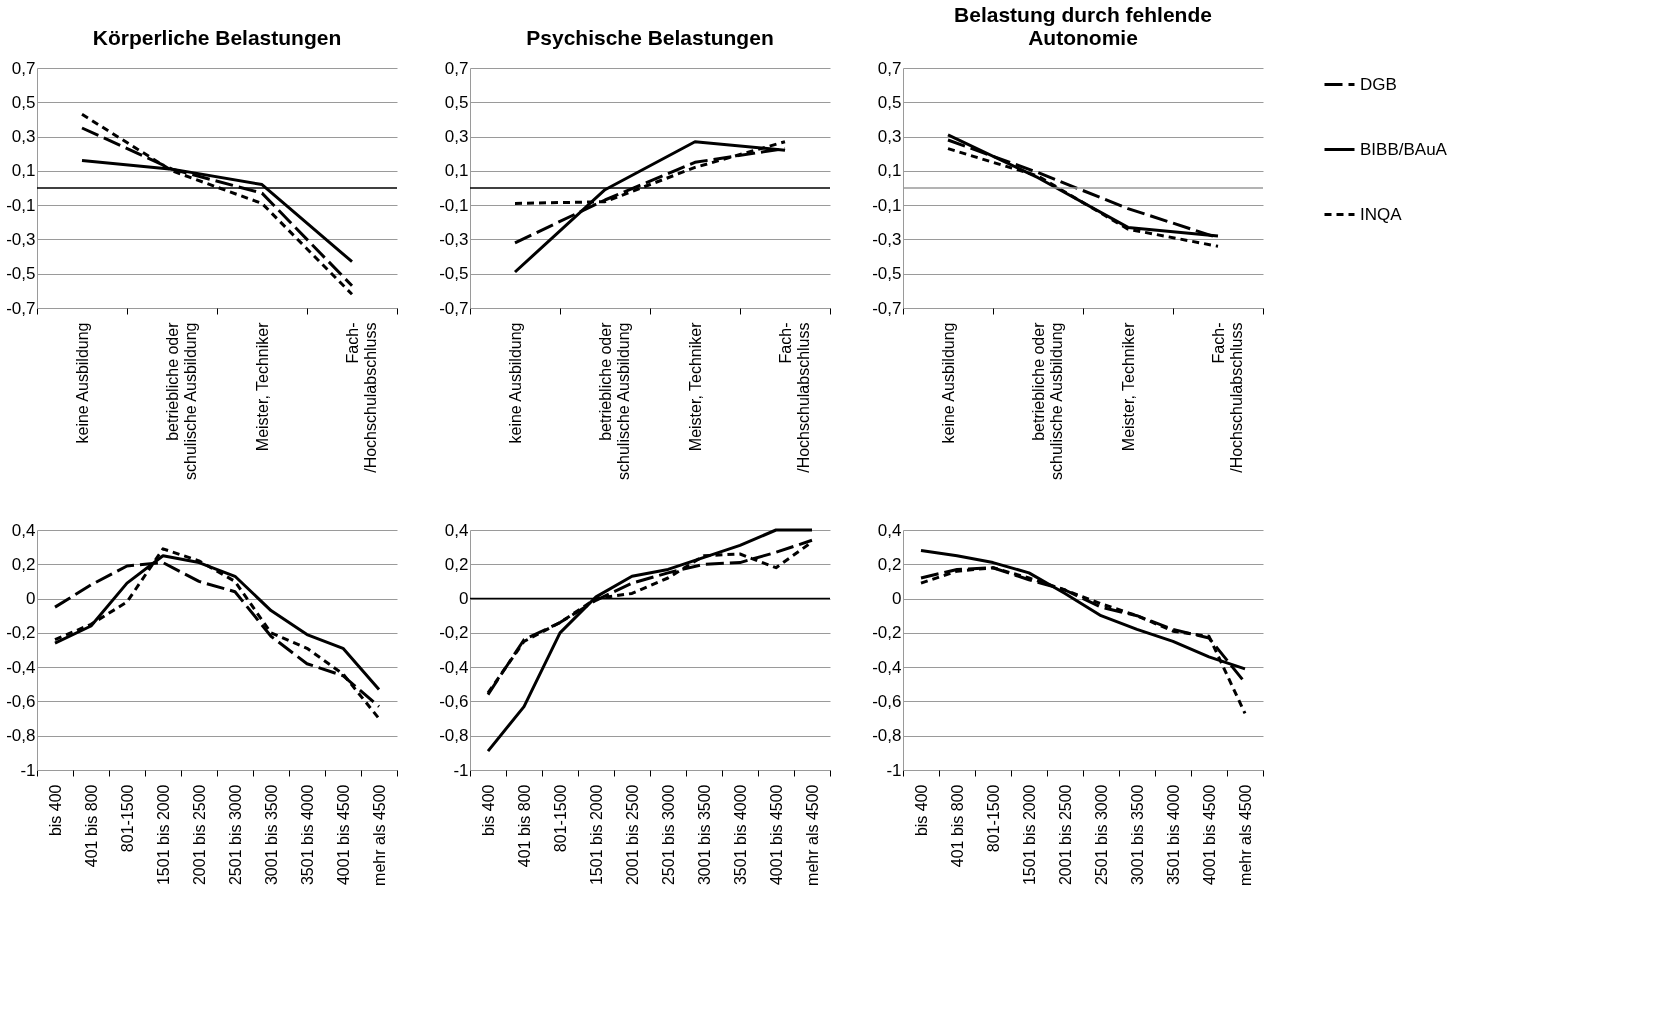 The width and height of the screenshot is (1660, 1021). I want to click on legend-label: DGB, so click(1378, 84).